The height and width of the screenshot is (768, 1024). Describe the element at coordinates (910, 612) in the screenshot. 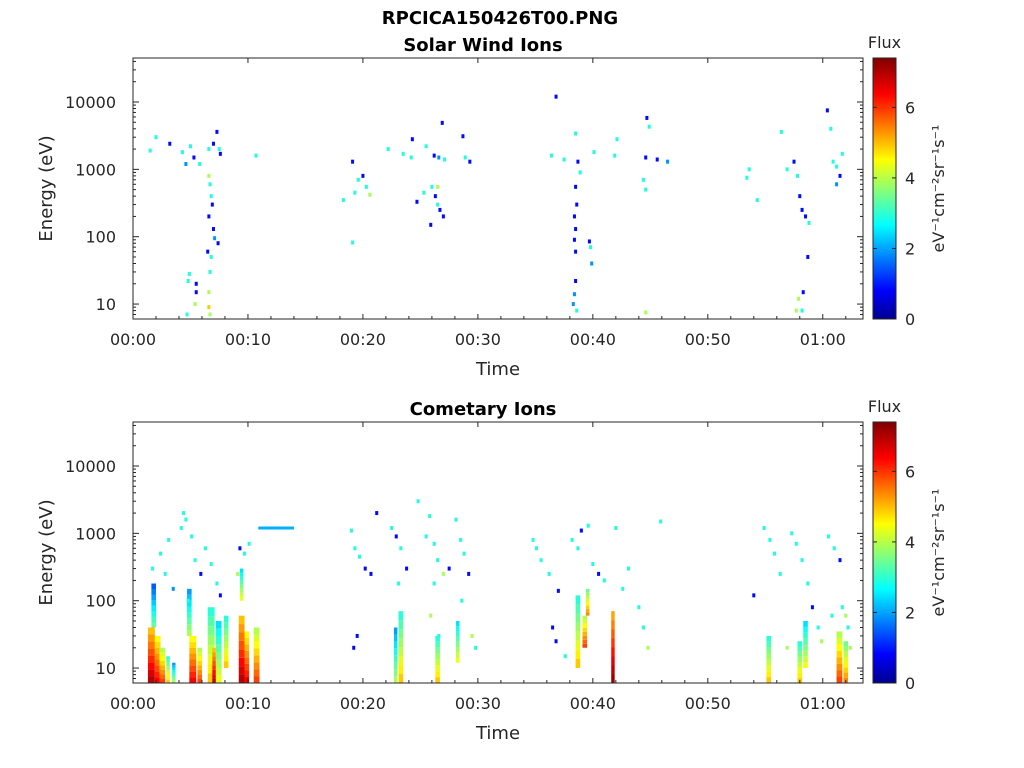

I see `colorbar-tick-label: 2` at that location.